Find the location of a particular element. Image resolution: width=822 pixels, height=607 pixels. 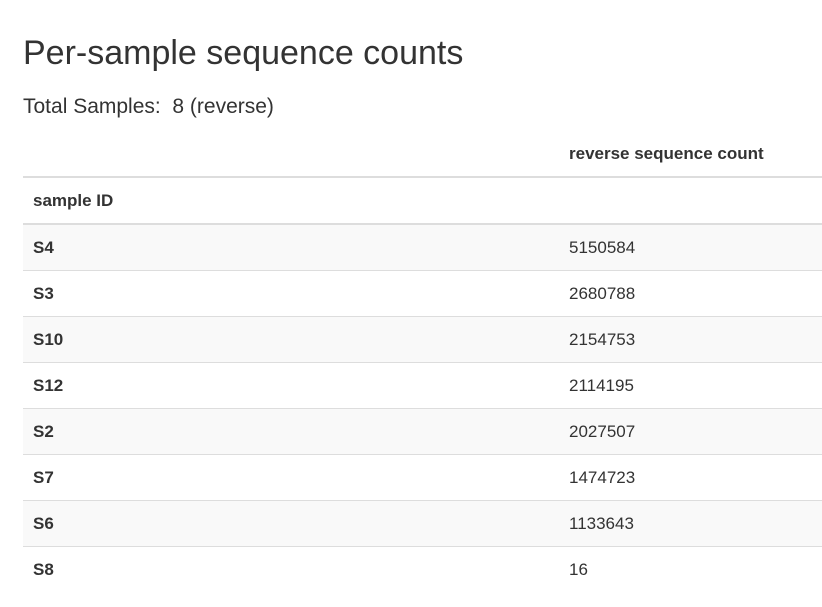

total-samples-label: Total Samples: is located at coordinates (92, 106).